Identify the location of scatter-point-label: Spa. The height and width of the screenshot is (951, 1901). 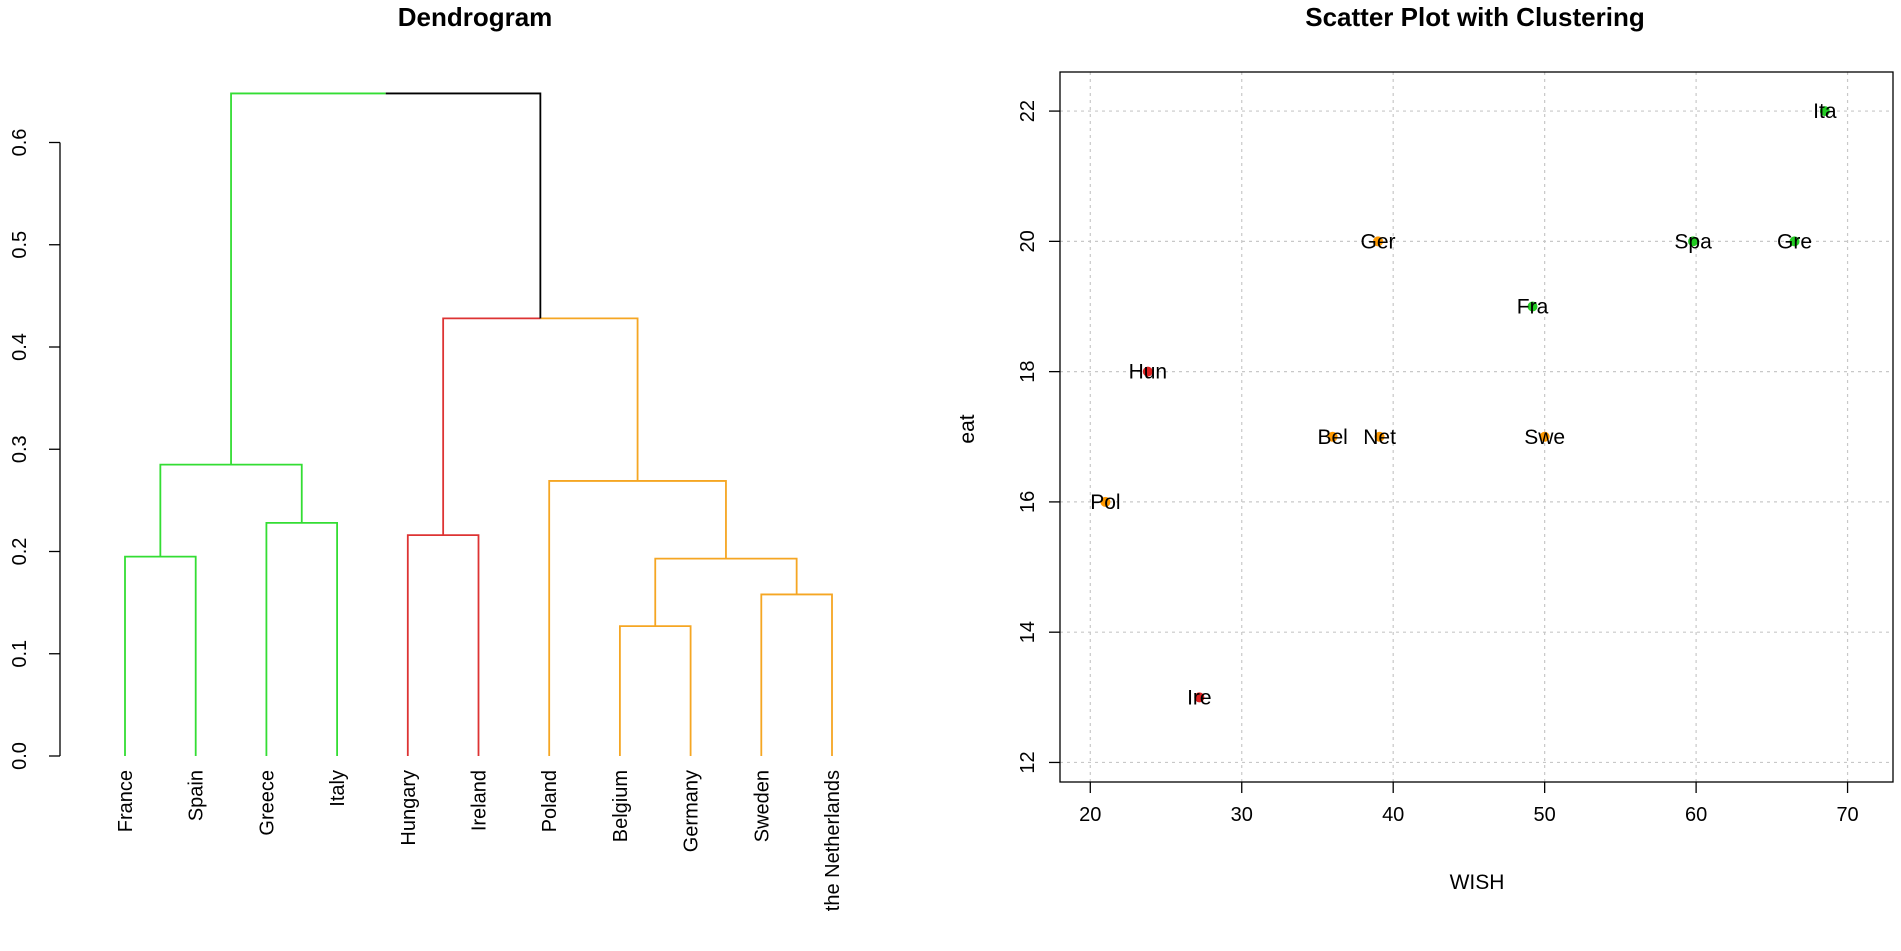
(1693, 241).